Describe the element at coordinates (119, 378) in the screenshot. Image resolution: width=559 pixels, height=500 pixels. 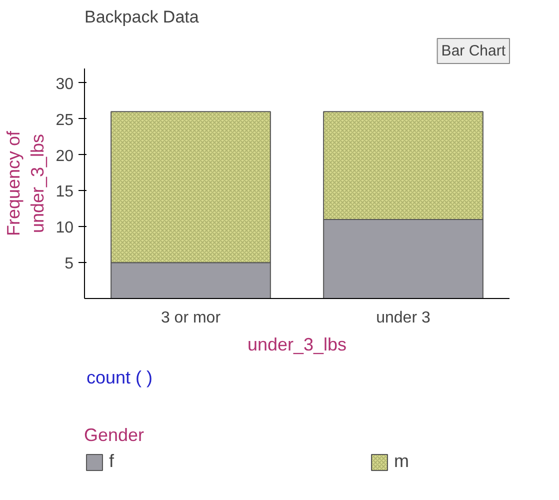
I see `text: count ( )` at that location.